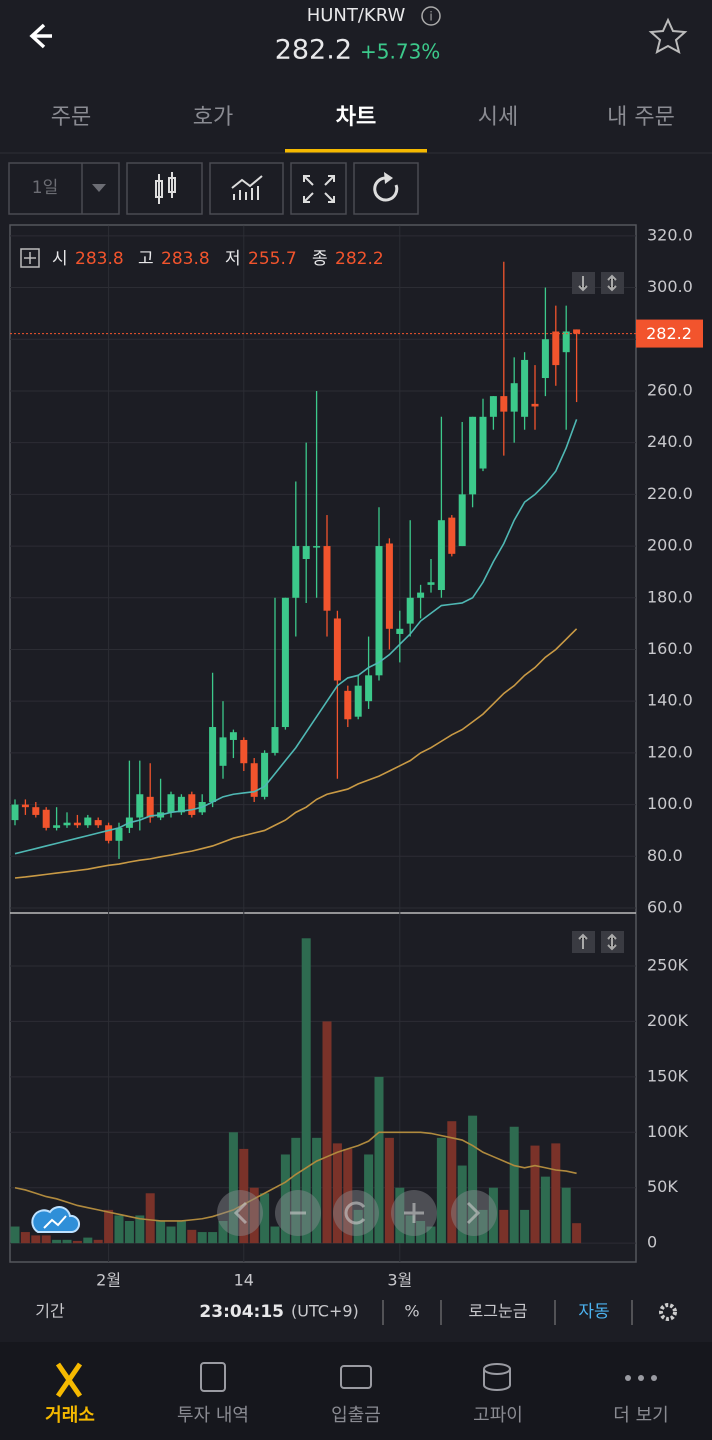  Describe the element at coordinates (498, 117) in the screenshot. I see `tab: 시세` at that location.